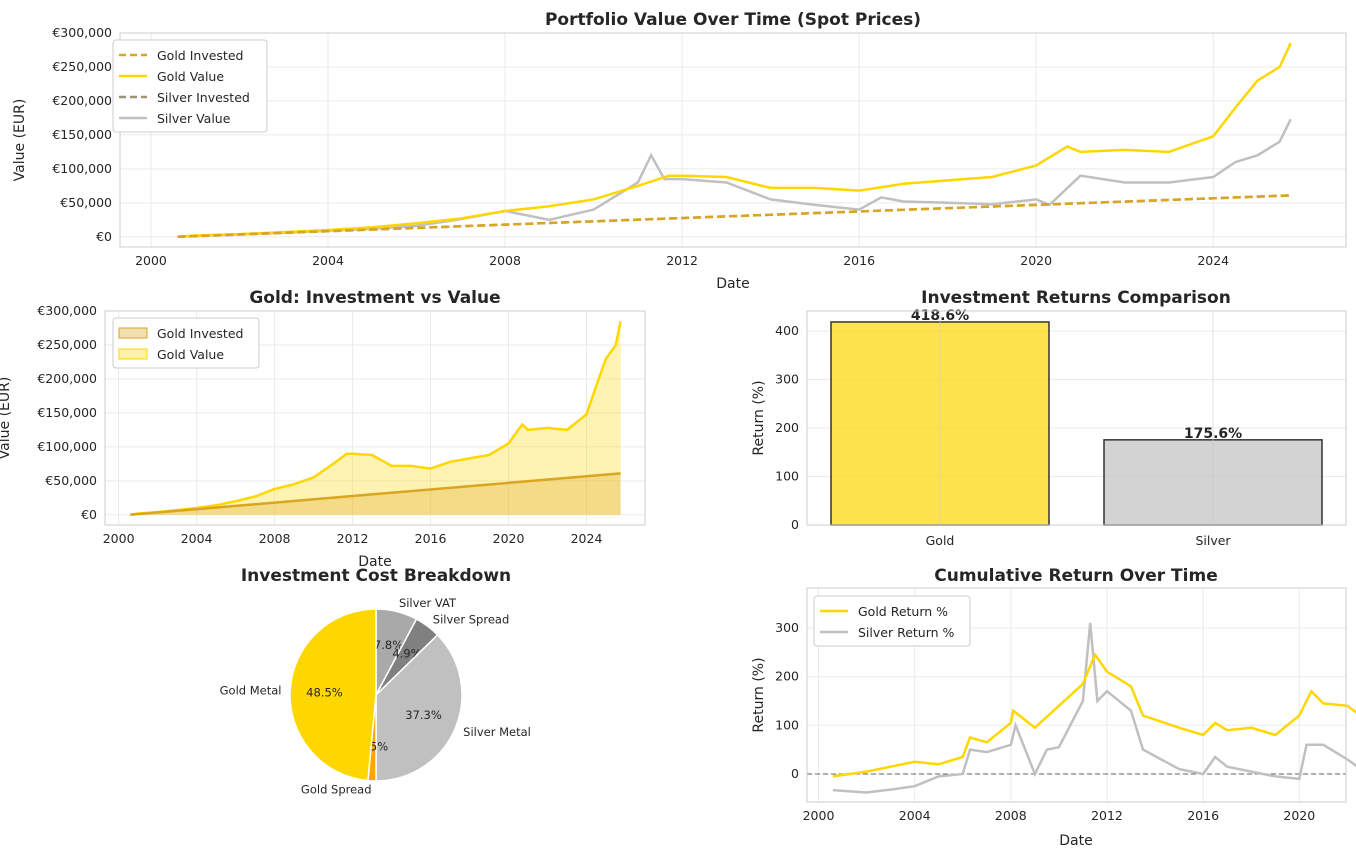 This screenshot has height=857, width=1356. What do you see at coordinates (203, 97) in the screenshot?
I see `legend-label: Silver Invested` at bounding box center [203, 97].